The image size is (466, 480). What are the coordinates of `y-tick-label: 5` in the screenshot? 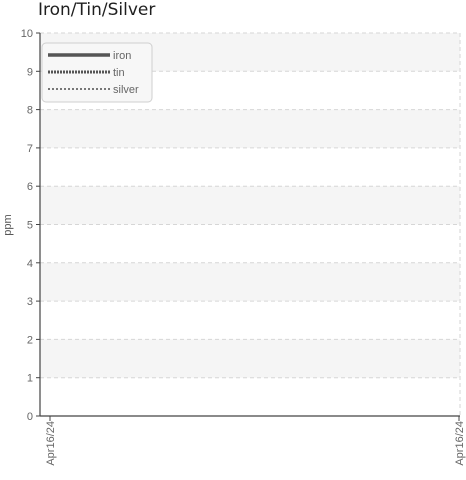 It's located at (30, 226).